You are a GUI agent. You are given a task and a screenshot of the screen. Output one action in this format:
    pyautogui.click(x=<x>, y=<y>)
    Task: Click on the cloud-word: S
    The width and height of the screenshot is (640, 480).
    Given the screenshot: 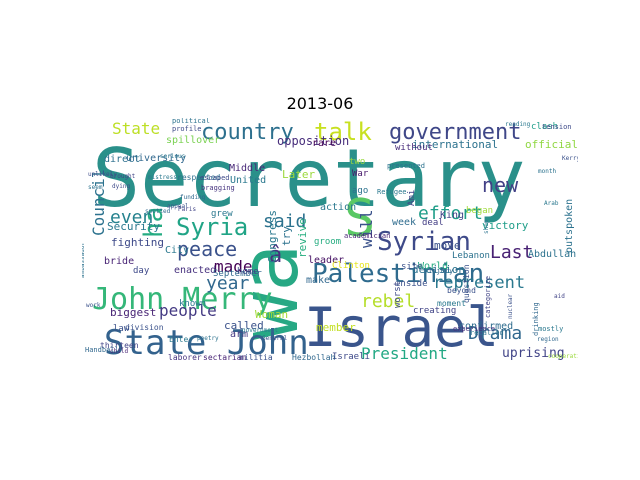 What is the action you would take?
    pyautogui.click(x=359, y=219)
    